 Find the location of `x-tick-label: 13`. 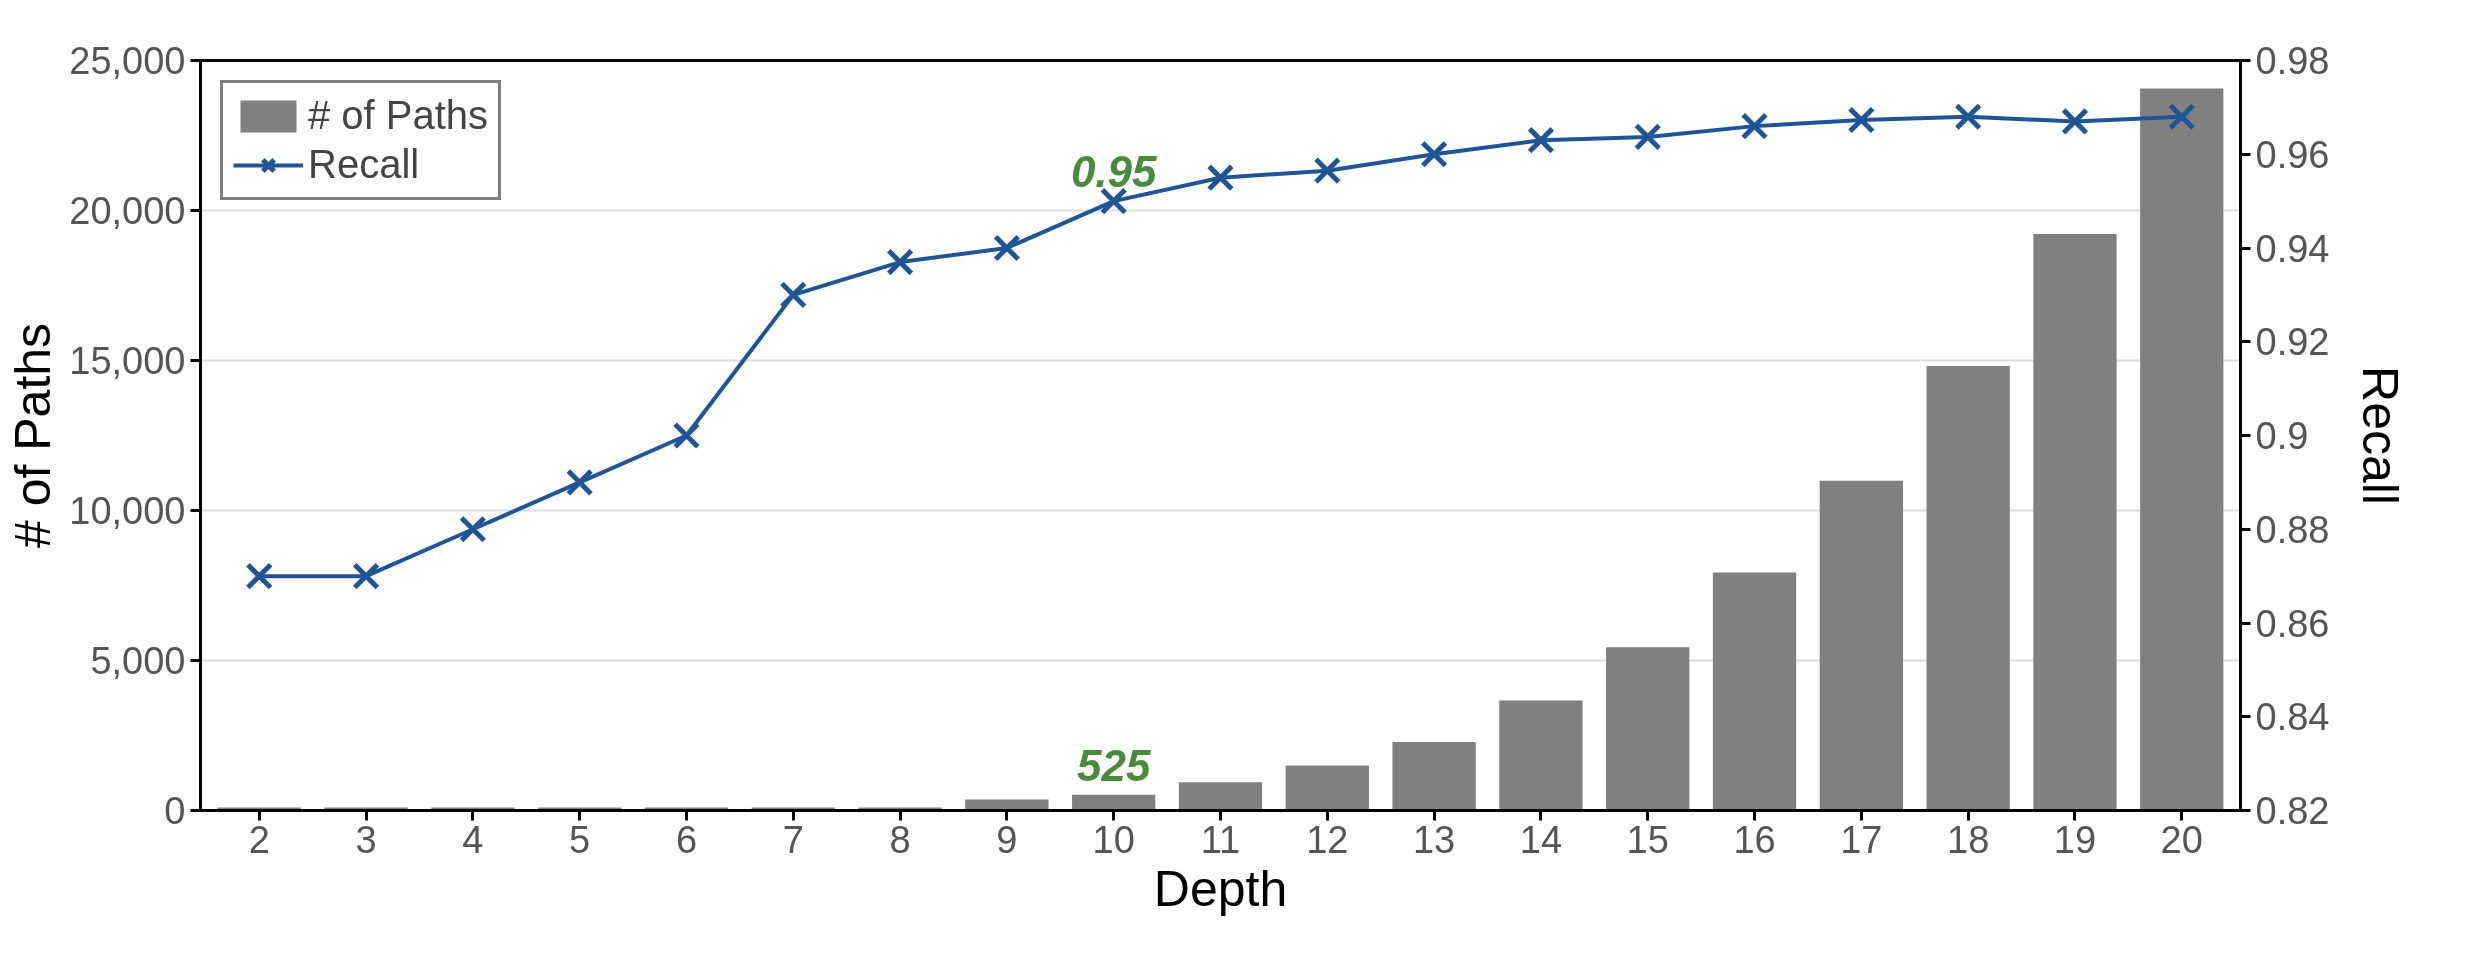

x-tick-label: 13 is located at coordinates (1434, 839).